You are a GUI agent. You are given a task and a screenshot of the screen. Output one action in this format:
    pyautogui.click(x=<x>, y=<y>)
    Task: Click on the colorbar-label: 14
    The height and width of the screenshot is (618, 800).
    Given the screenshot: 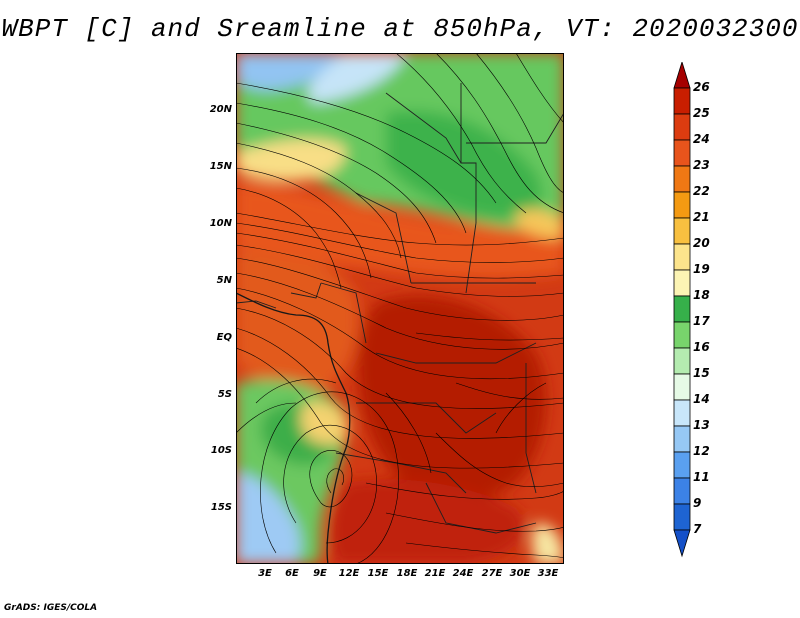 What is the action you would take?
    pyautogui.click(x=701, y=399)
    